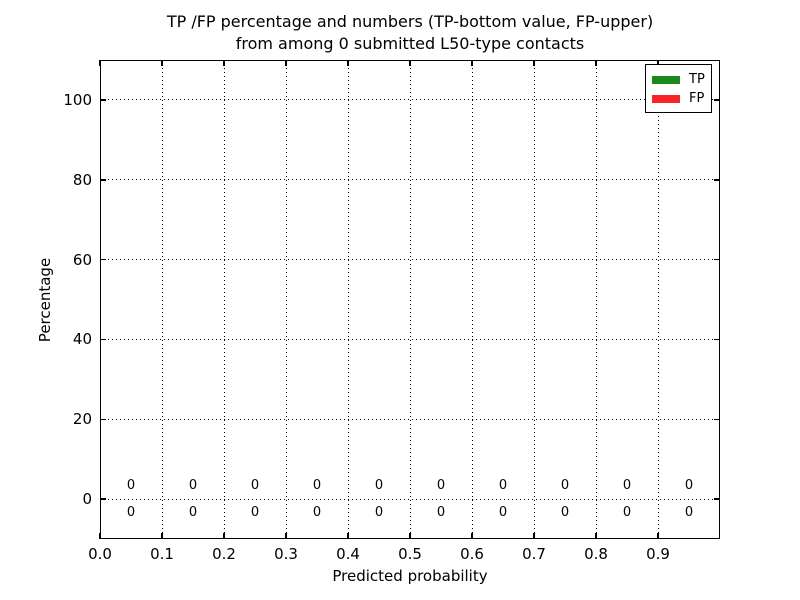 The height and width of the screenshot is (600, 800). What do you see at coordinates (666, 79) in the screenshot?
I see `legend-swatch-tp` at bounding box center [666, 79].